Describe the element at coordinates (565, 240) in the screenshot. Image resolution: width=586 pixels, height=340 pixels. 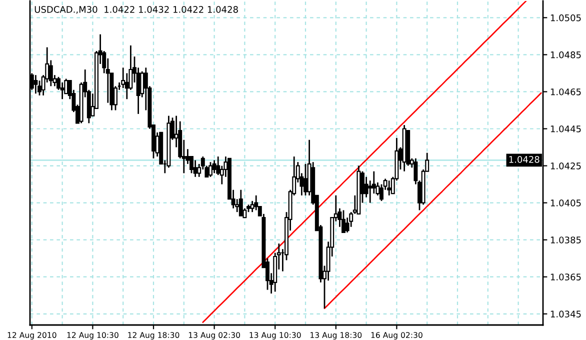
I see `y-tick-label: 1.0385` at that location.